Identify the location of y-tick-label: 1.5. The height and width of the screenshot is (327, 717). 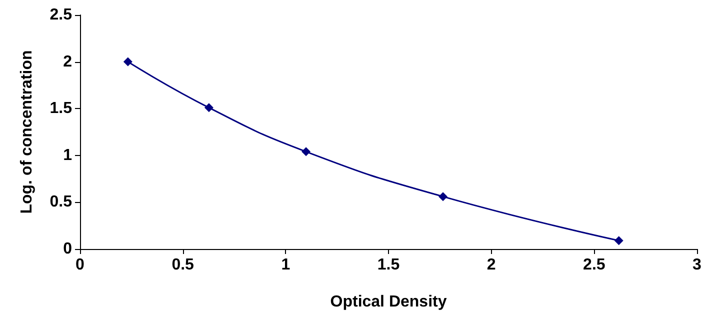
(61, 109).